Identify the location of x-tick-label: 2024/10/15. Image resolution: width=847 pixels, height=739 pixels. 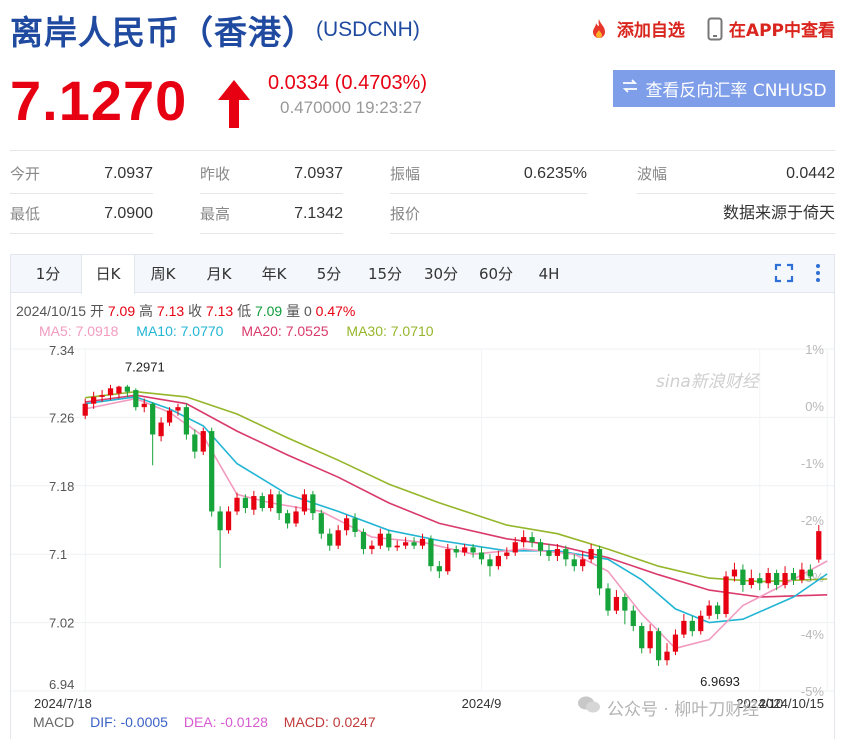
(791, 703).